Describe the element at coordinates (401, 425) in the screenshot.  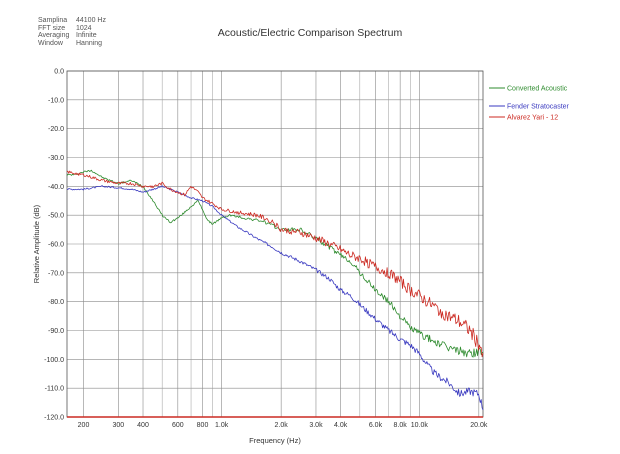
I see `x-tick-label: 8.0k` at that location.